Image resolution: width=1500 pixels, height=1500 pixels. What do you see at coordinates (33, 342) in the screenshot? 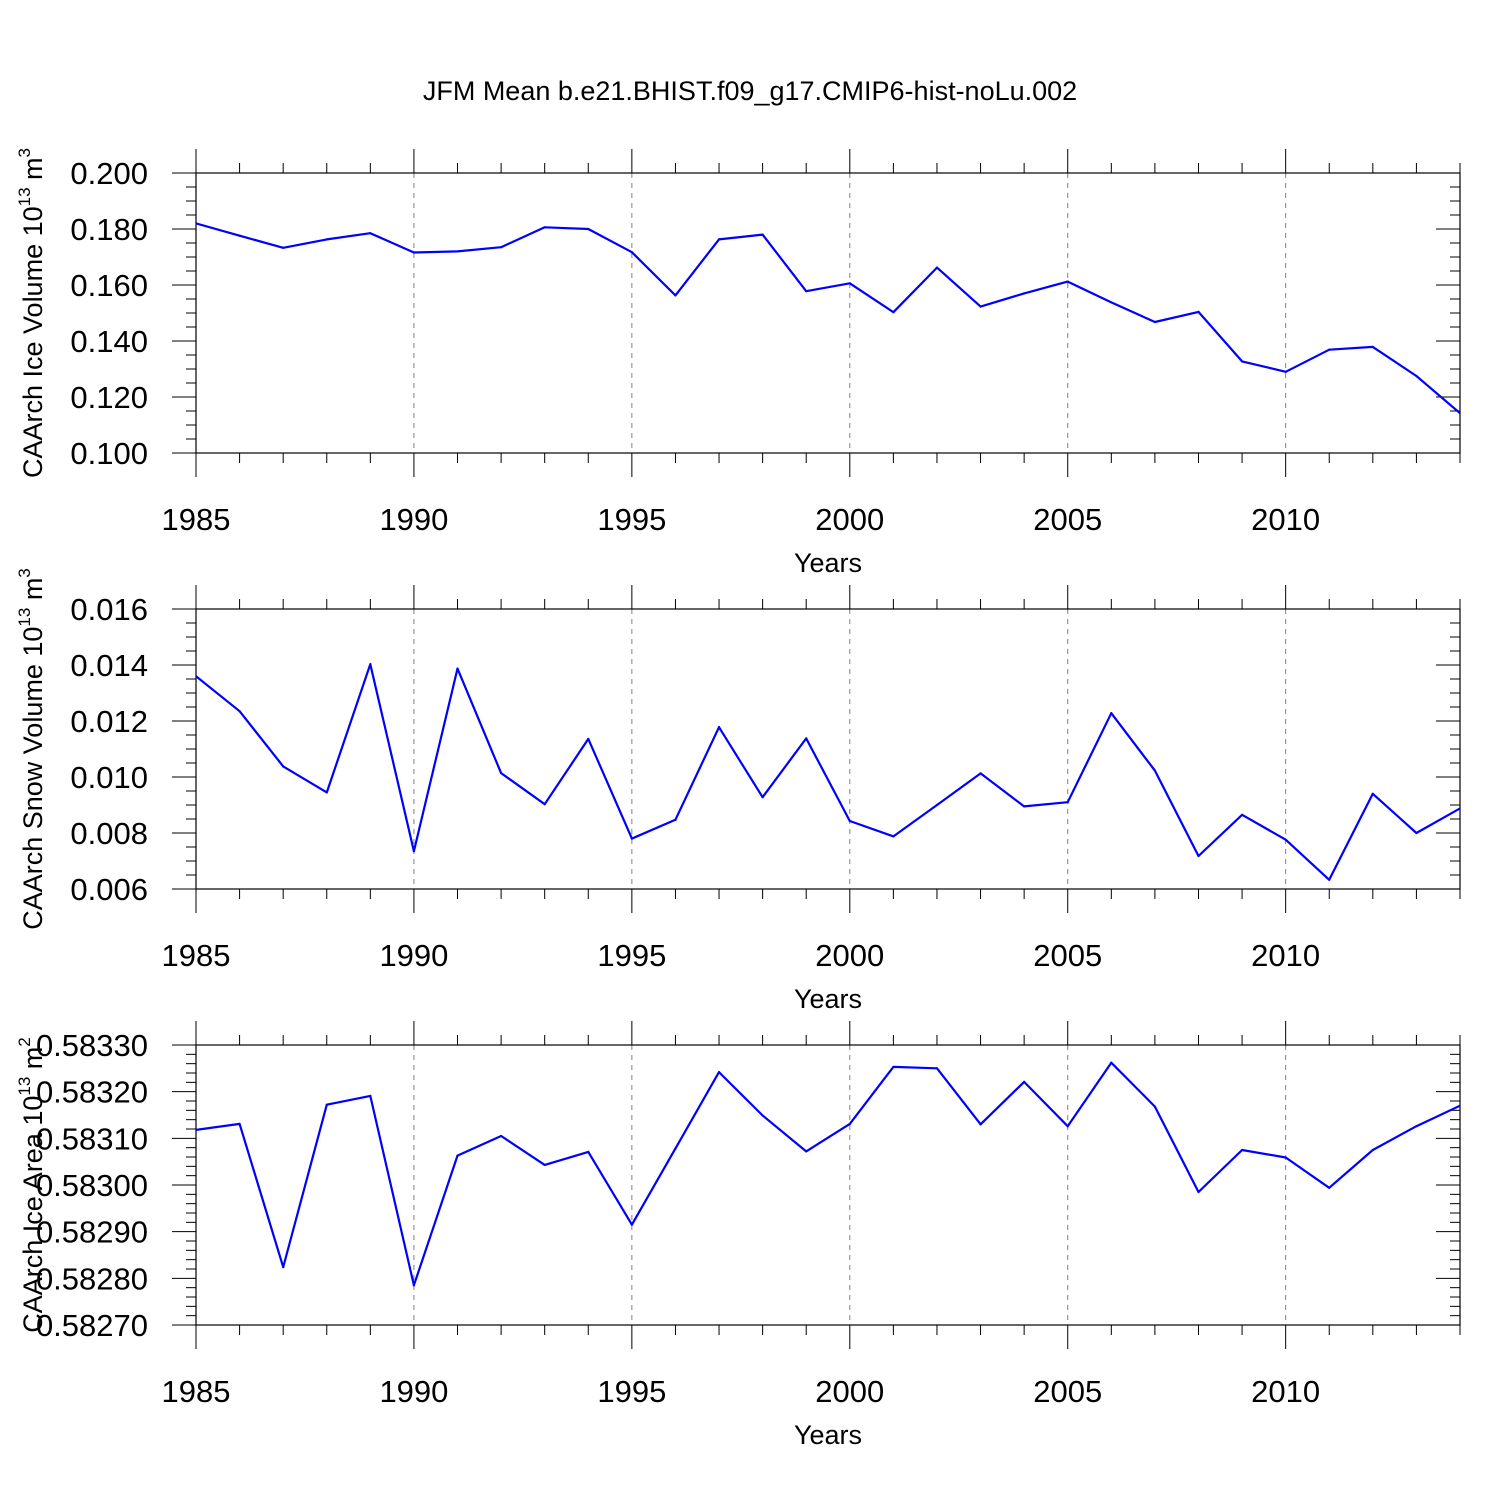
I see `y-axis-label-part: CAArch Ice Volume 10` at bounding box center [33, 342].